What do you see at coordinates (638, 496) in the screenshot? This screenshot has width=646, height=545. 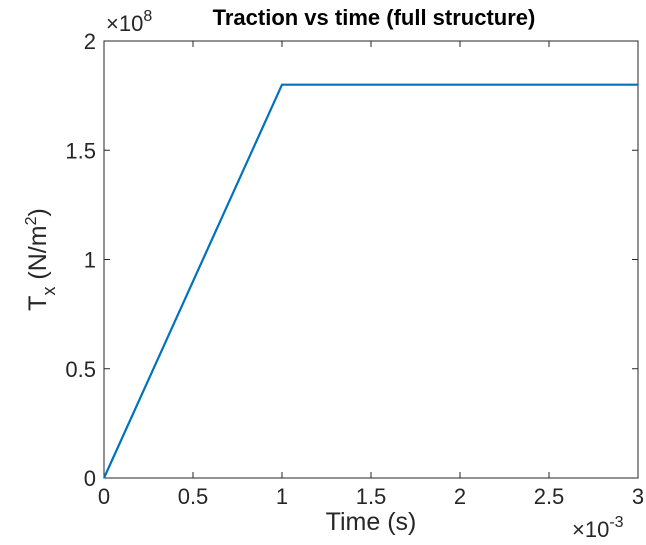 I see `x-tick-label: 3` at bounding box center [638, 496].